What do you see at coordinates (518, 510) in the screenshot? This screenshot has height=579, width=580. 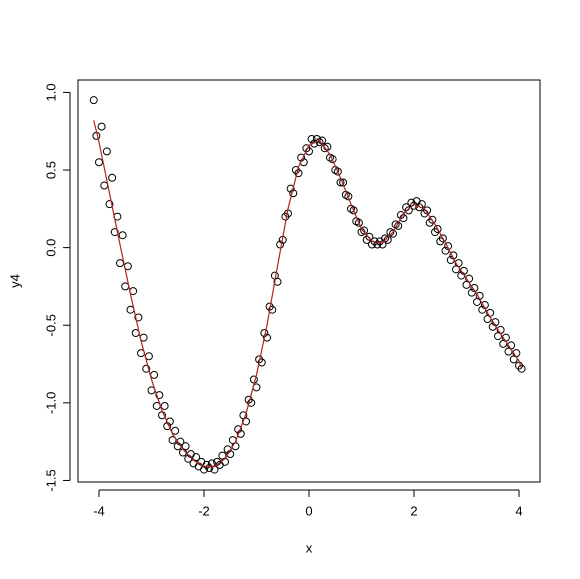 I see `x-tick-label: 4` at bounding box center [518, 510].